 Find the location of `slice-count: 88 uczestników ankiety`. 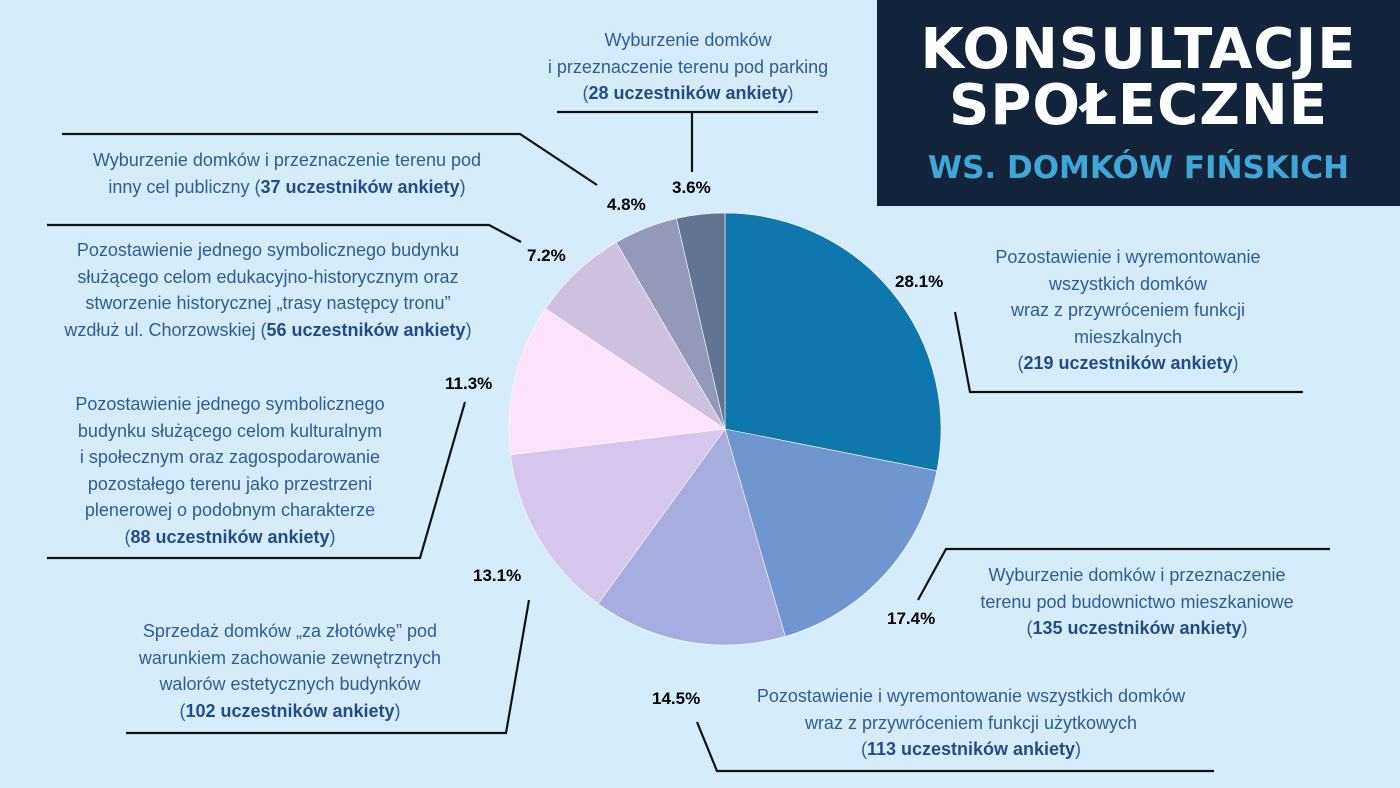

slice-count: 88 uczestników ankiety is located at coordinates (230, 536).